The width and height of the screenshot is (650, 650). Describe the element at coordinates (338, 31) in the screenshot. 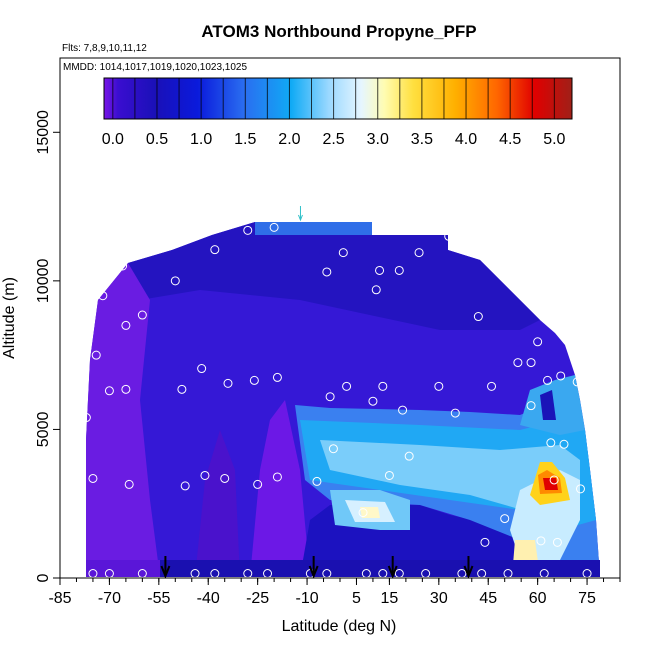

I see `chart-title: ATOM3 Northbound Propyne_PFP` at that location.